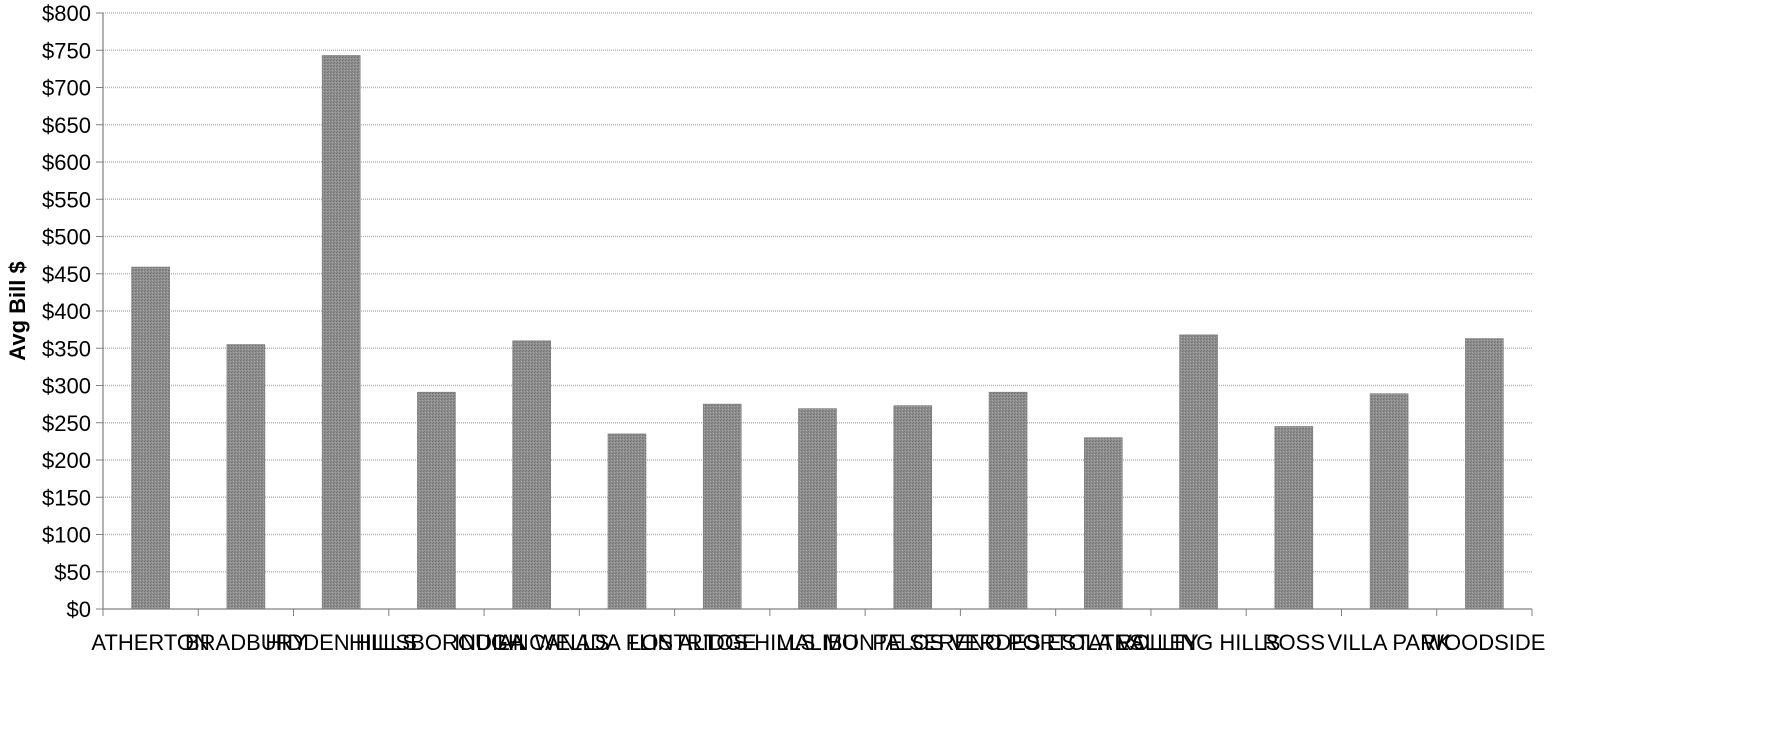 Image resolution: width=1779 pixels, height=746 pixels. I want to click on x-tick-label: ROSS, so click(1294, 642).